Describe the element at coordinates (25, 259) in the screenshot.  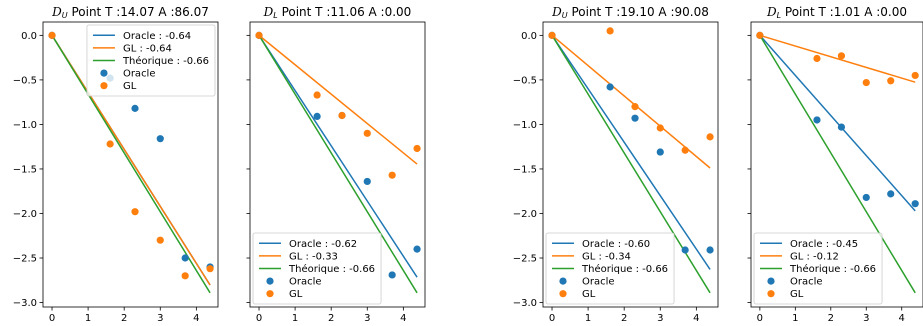
I see `y-tick-label: −2.5` at that location.